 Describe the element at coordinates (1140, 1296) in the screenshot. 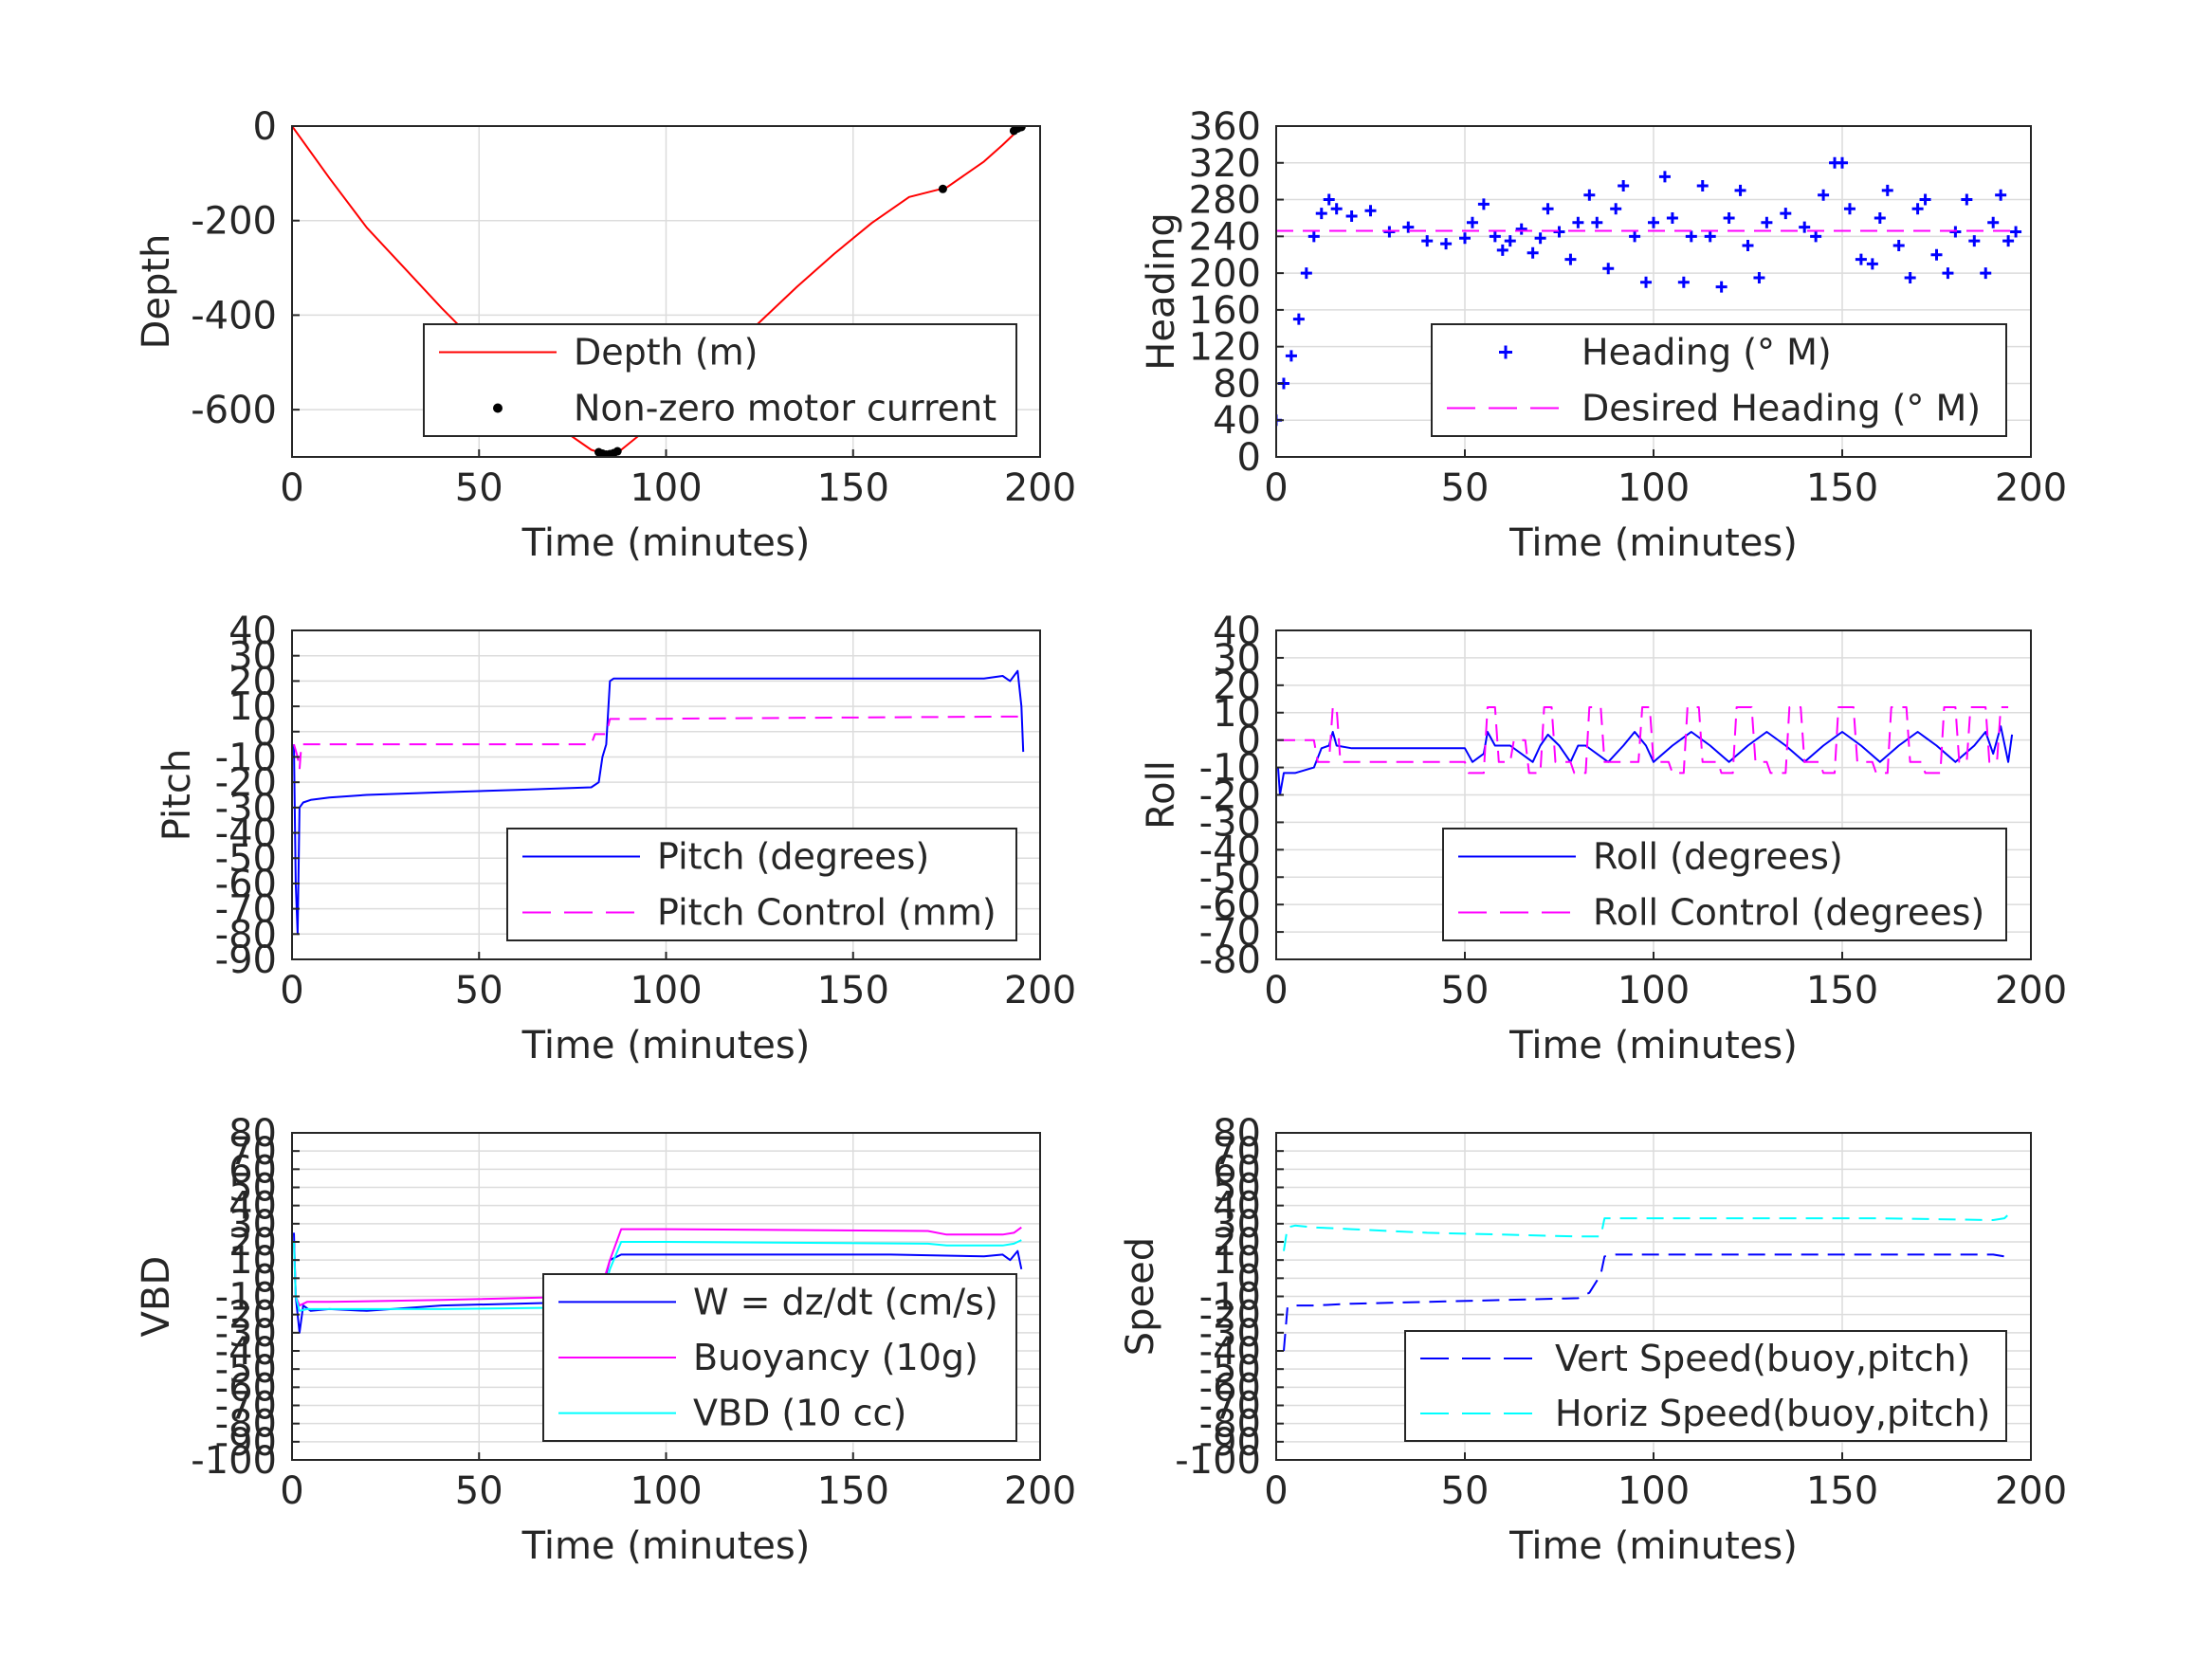

I see `y-axis-label: Speed` at that location.